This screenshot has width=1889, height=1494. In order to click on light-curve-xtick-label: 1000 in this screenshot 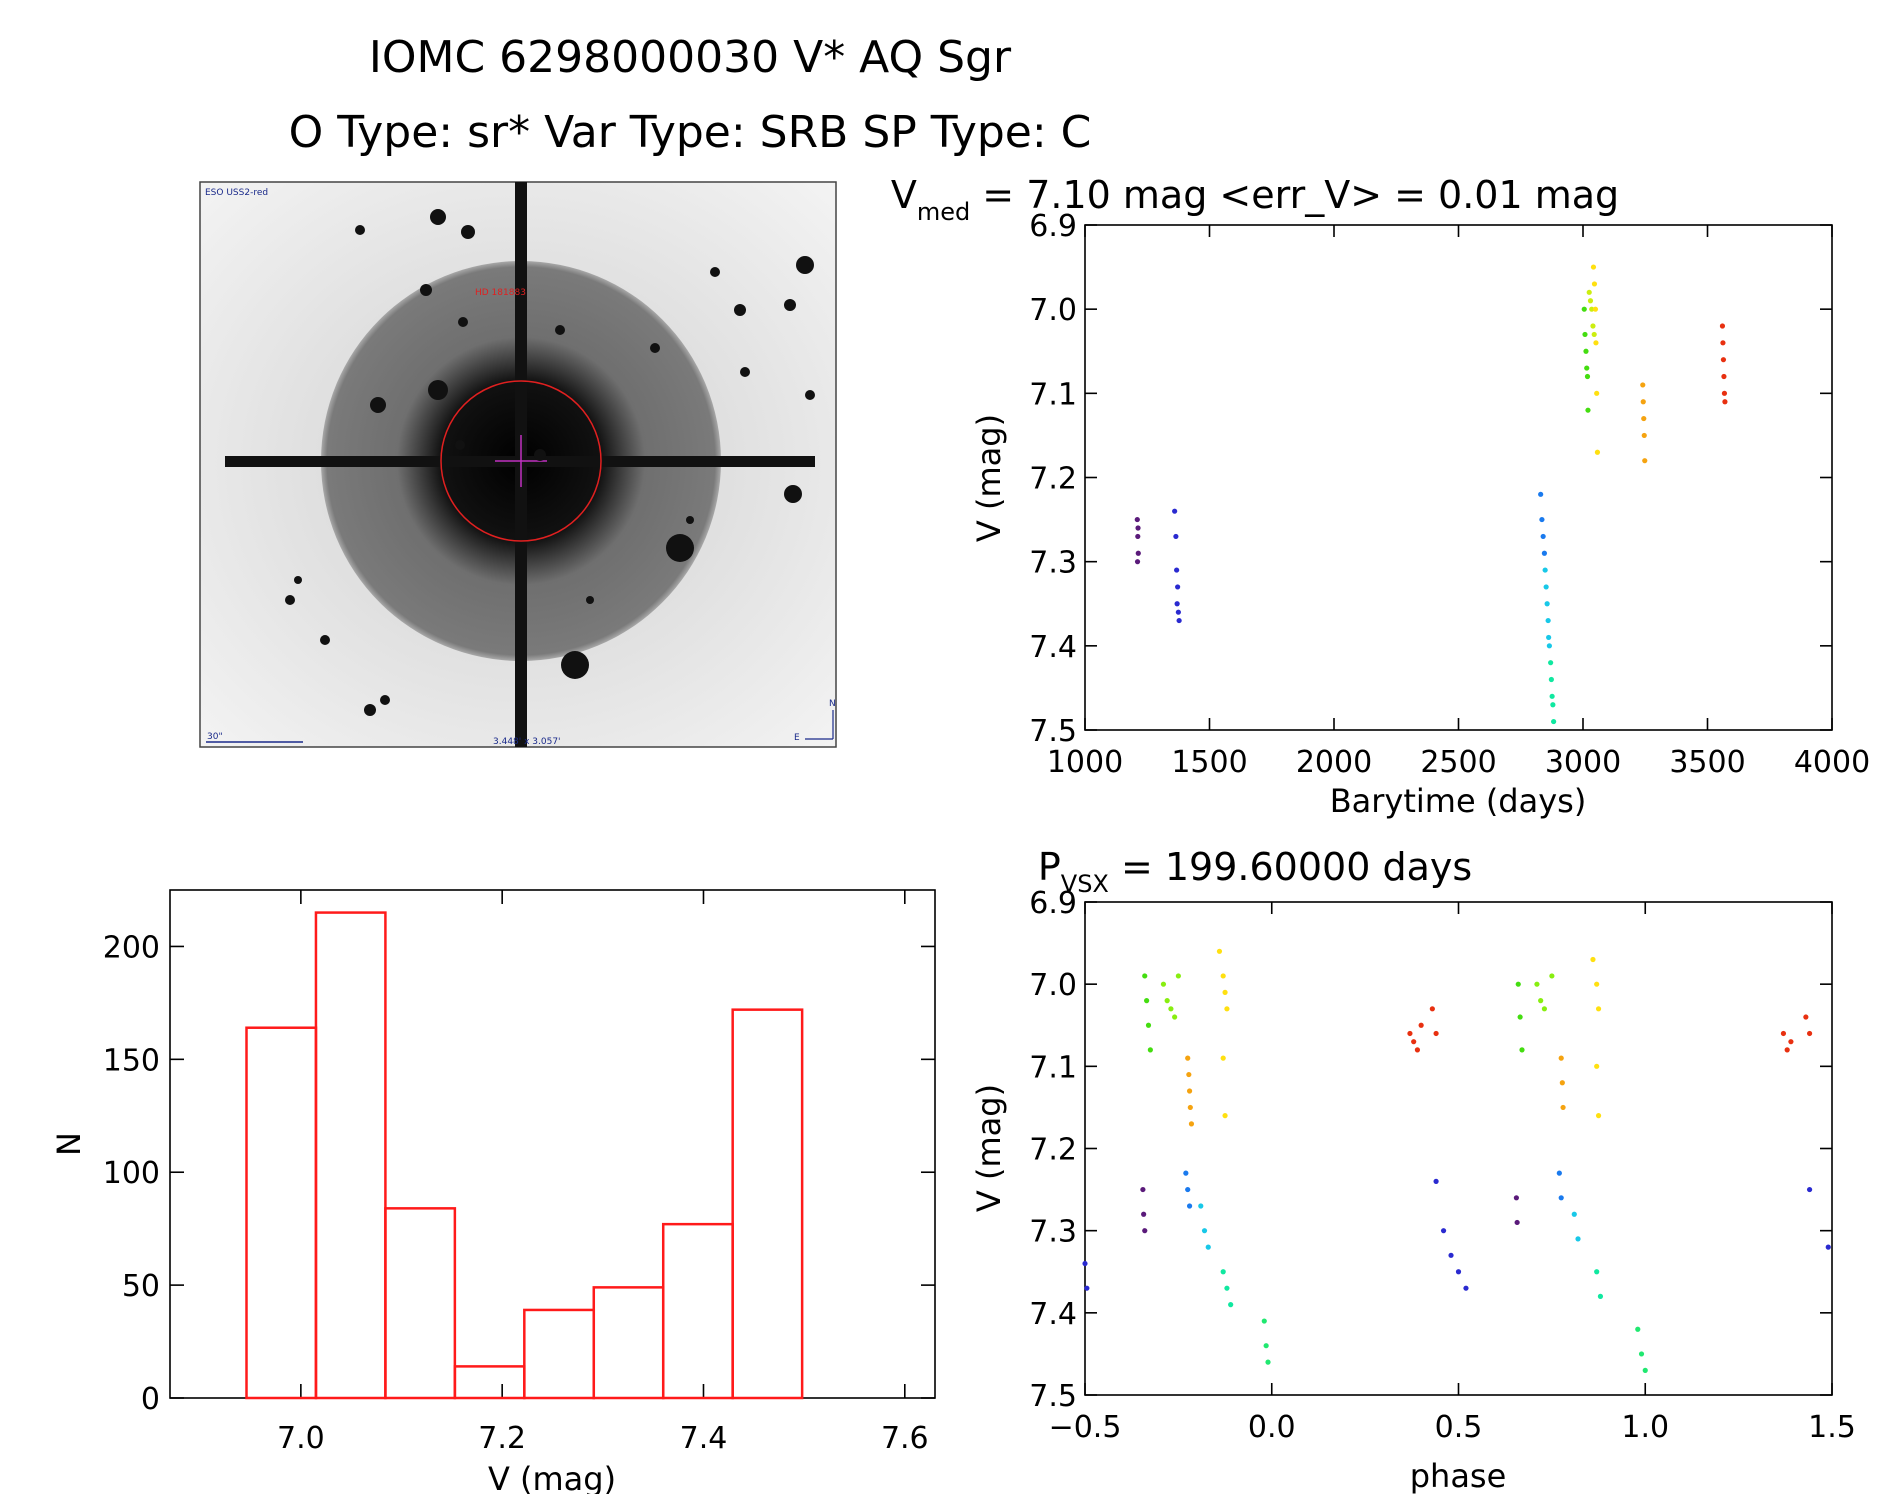, I will do `click(1085, 762)`.